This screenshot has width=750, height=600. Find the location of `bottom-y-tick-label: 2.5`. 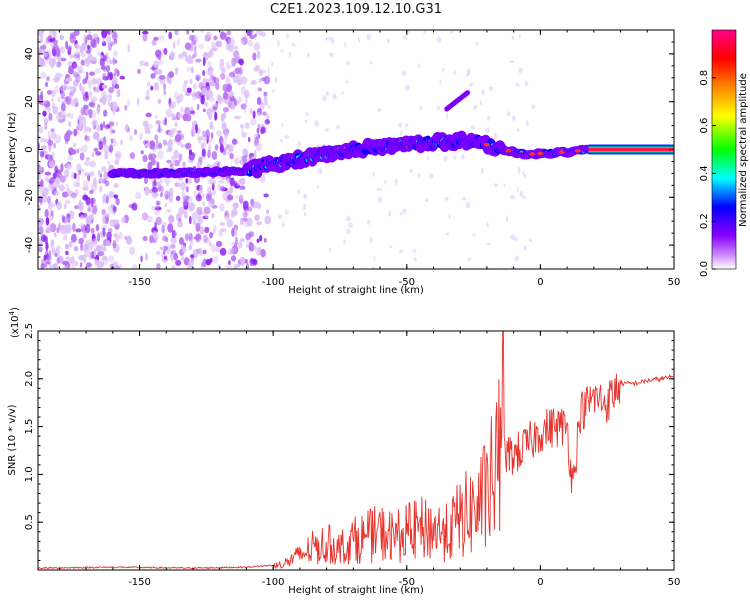

bottom-y-tick-label: 2.5 is located at coordinates (29, 331).